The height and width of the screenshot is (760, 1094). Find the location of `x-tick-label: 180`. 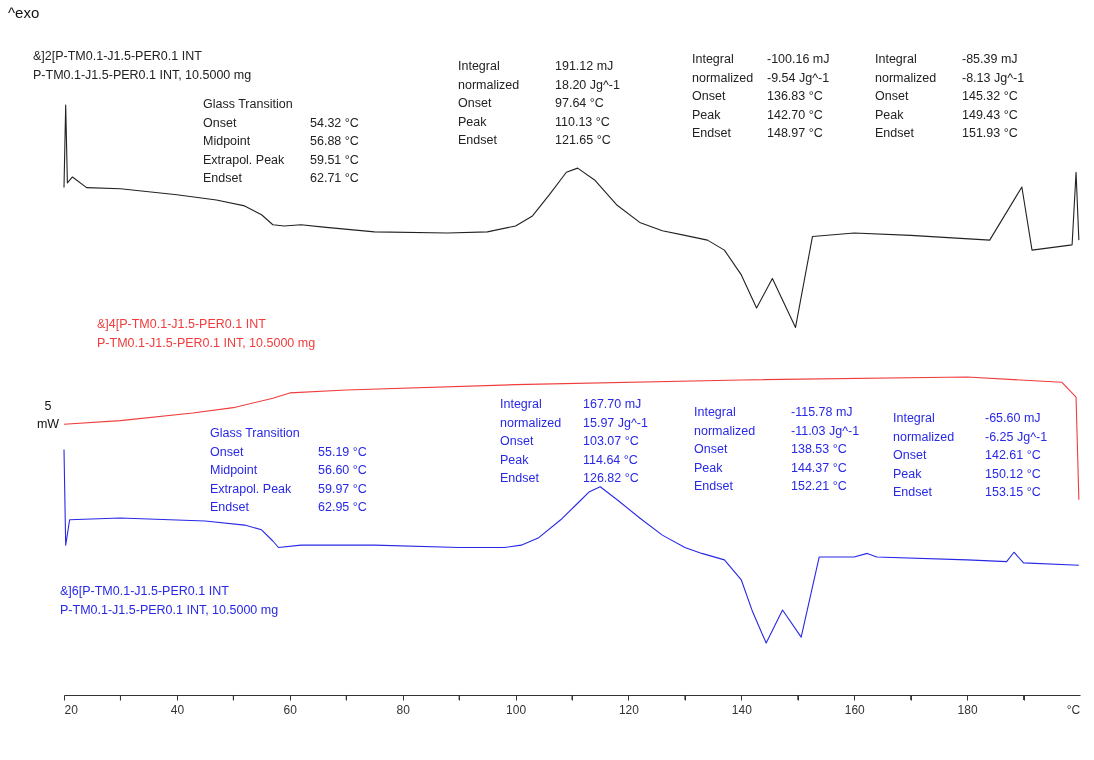

x-tick-label: 180 is located at coordinates (967, 709).